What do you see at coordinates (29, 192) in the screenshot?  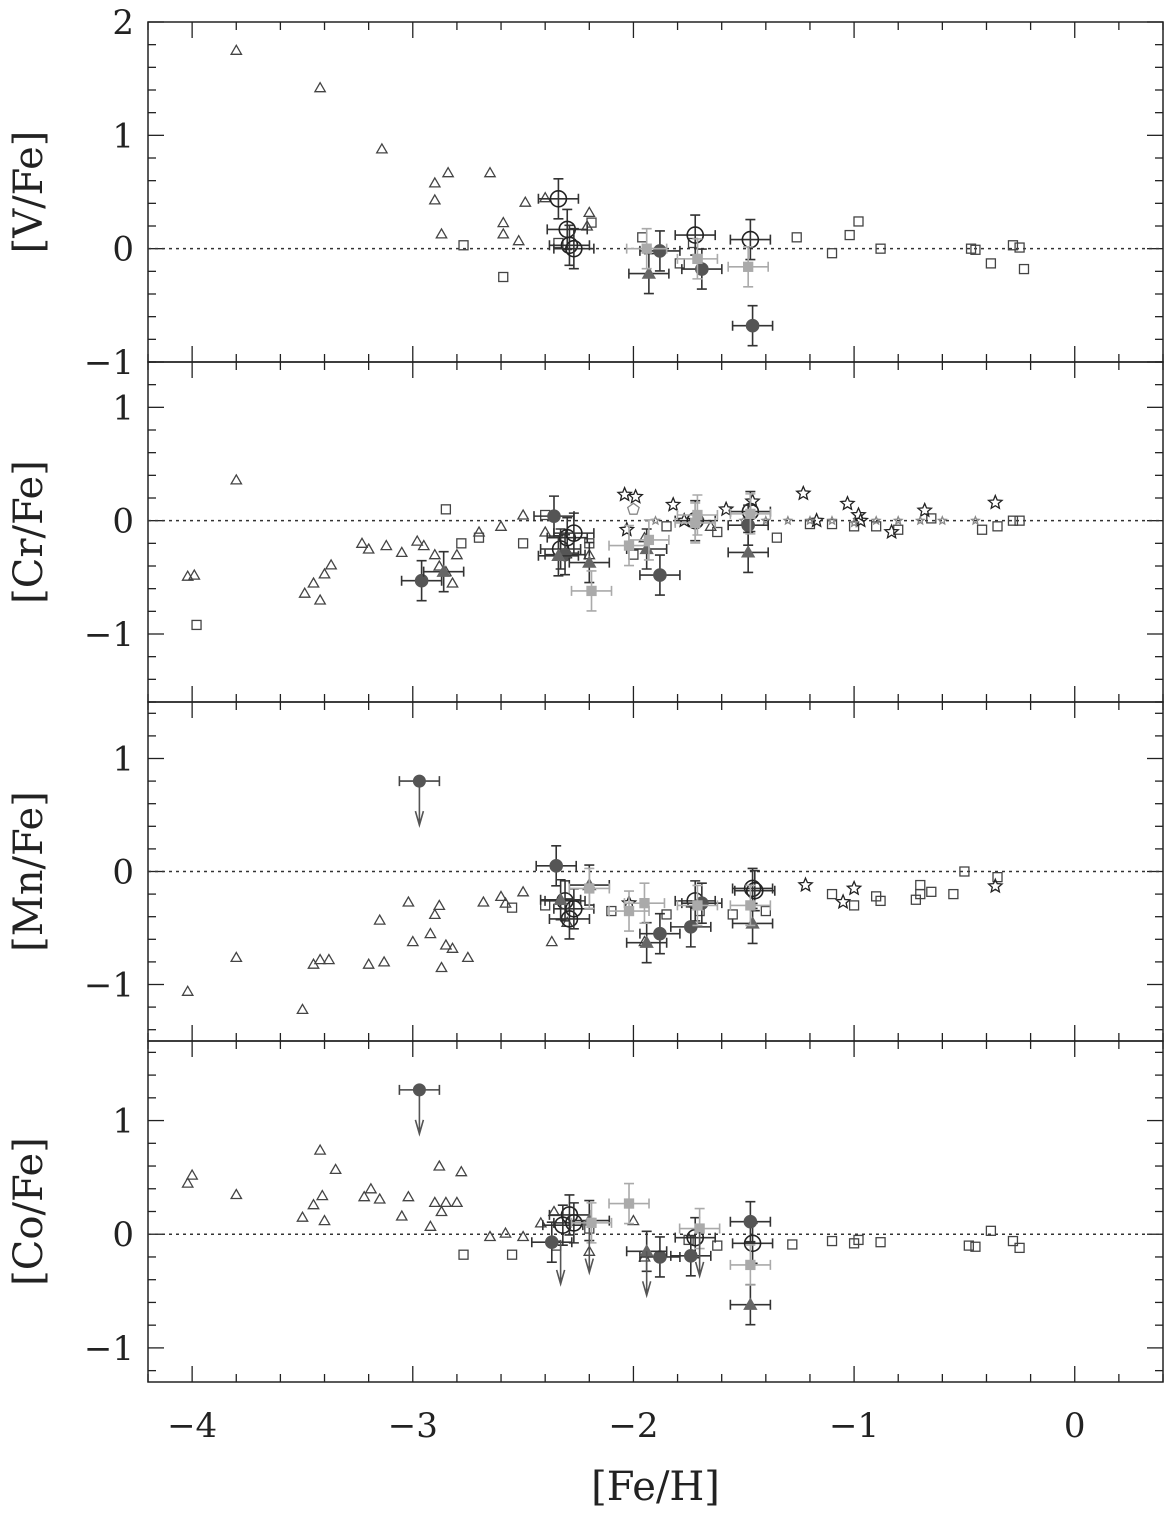 I see `y-axis-label: [V/Fe]` at bounding box center [29, 192].